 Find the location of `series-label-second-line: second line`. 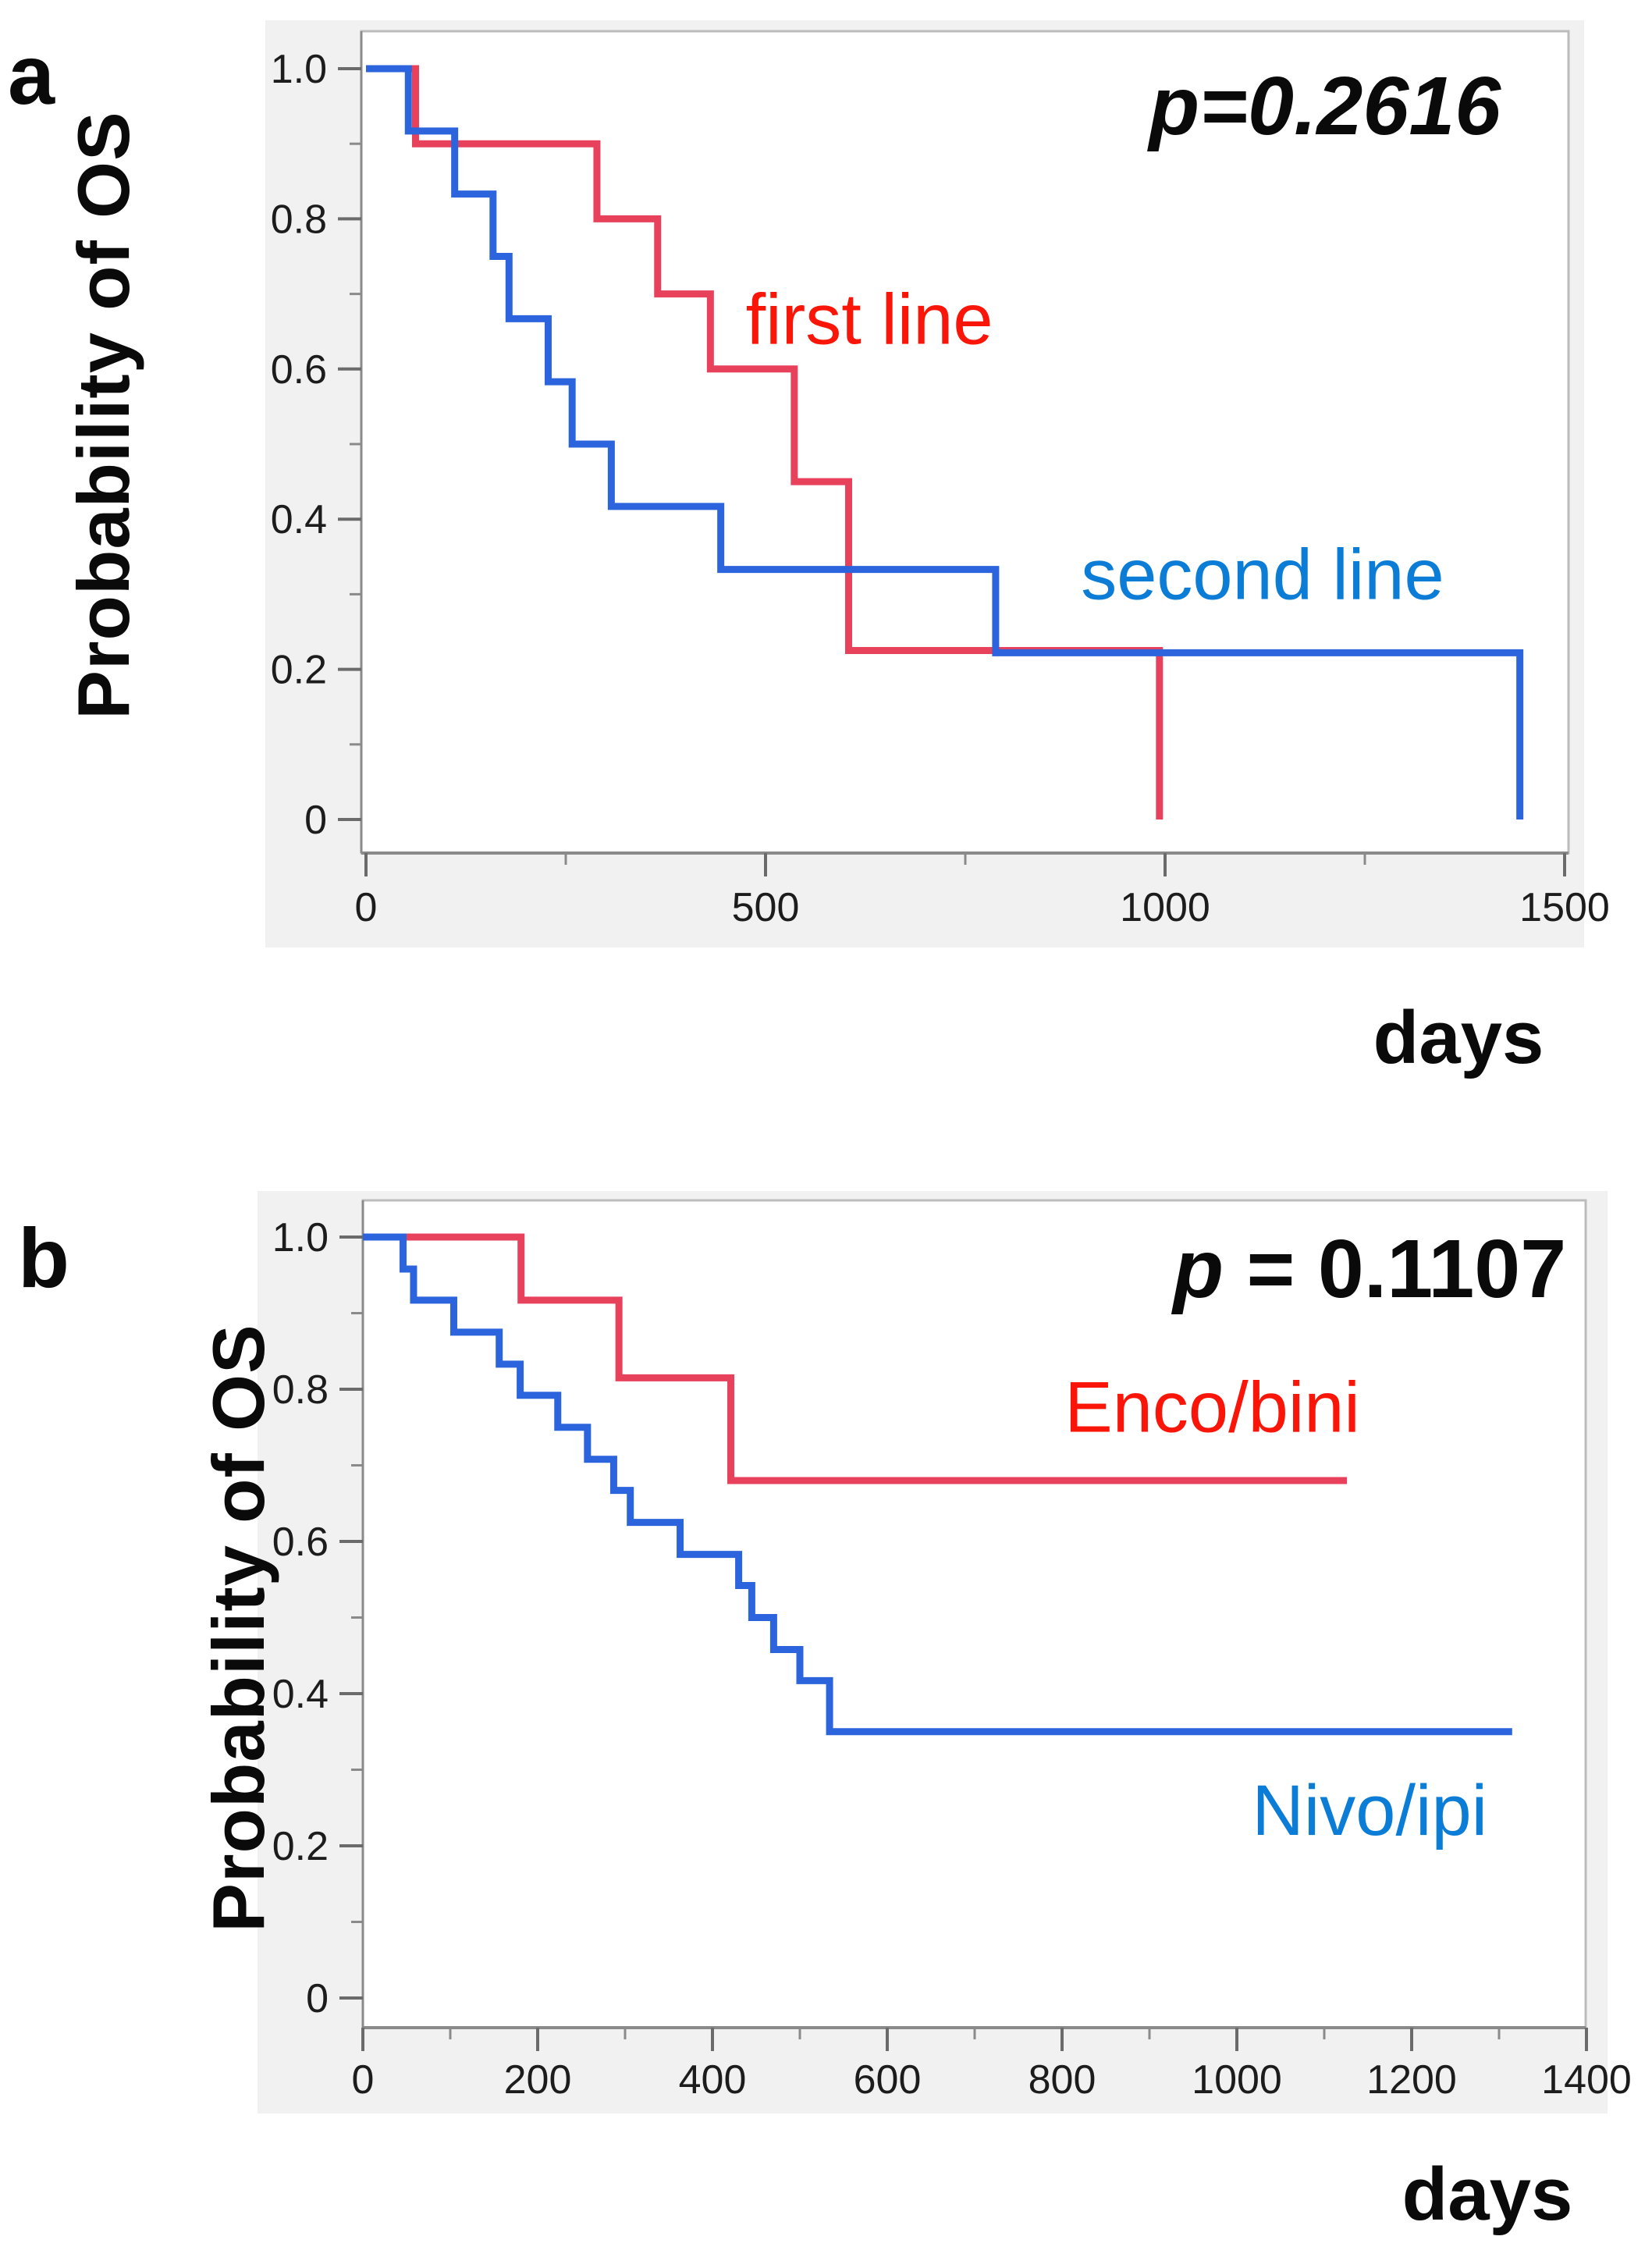

series-label-second-line: second line is located at coordinates (1263, 574).